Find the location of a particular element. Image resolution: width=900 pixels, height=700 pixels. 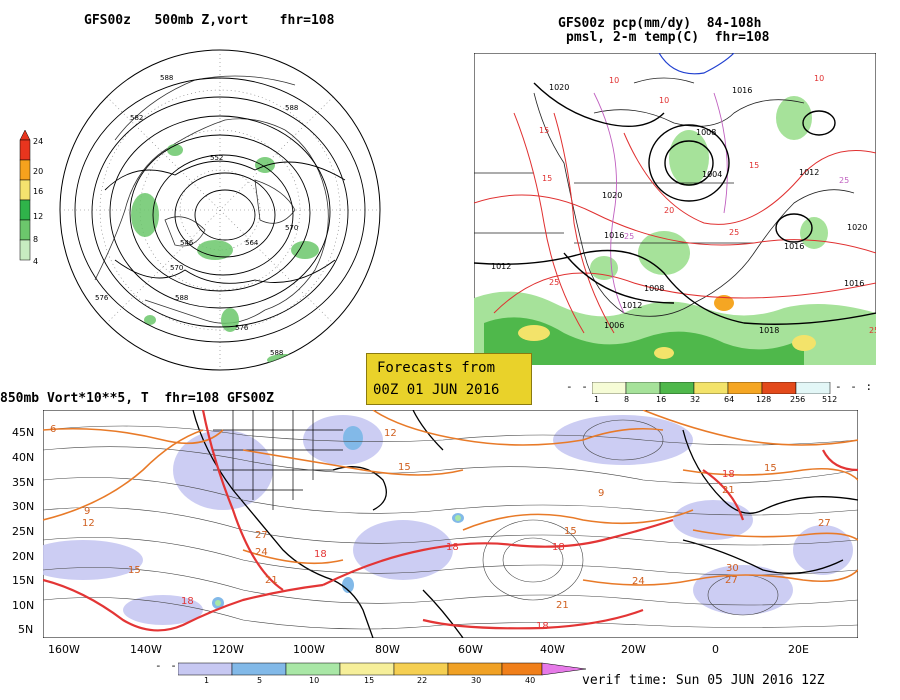

colorbar-label: 15 is located at coordinates (369, 680).